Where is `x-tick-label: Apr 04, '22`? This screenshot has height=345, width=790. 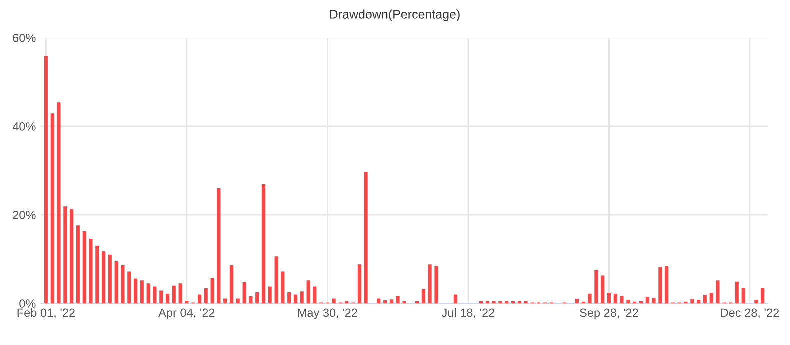 x-tick-label: Apr 04, '22 is located at coordinates (186, 314).